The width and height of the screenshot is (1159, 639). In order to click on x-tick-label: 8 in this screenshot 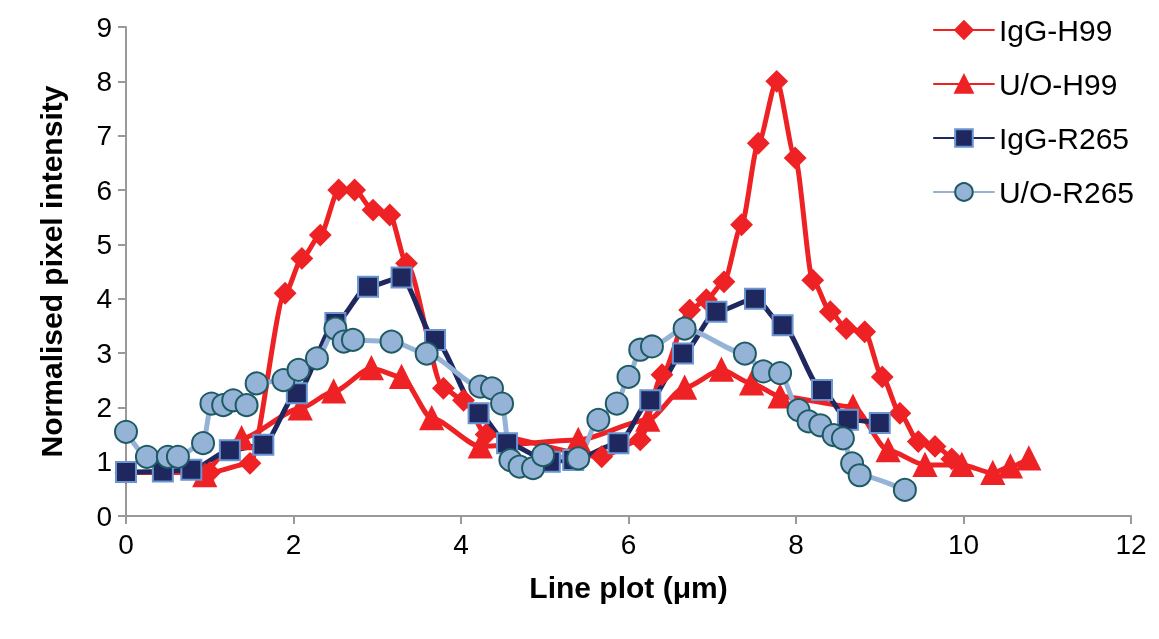, I will do `click(796, 544)`.